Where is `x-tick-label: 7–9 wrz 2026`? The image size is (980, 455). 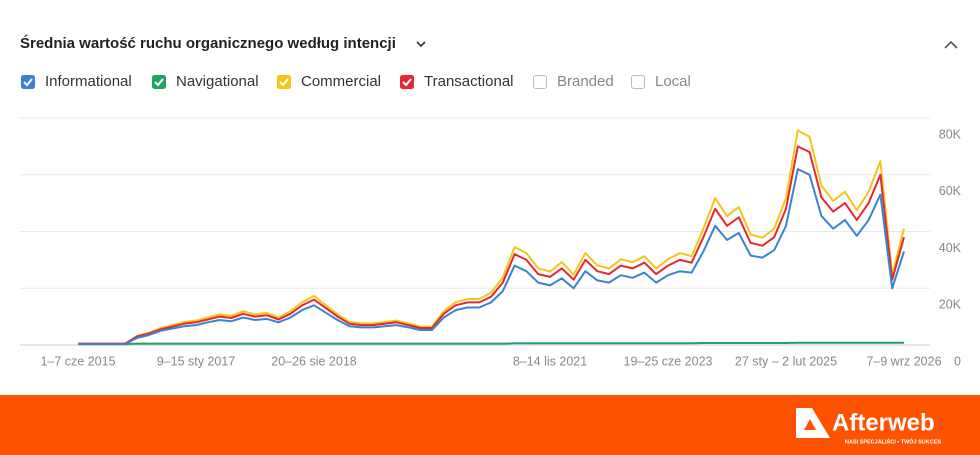 x-tick-label: 7–9 wrz 2026 is located at coordinates (903, 361).